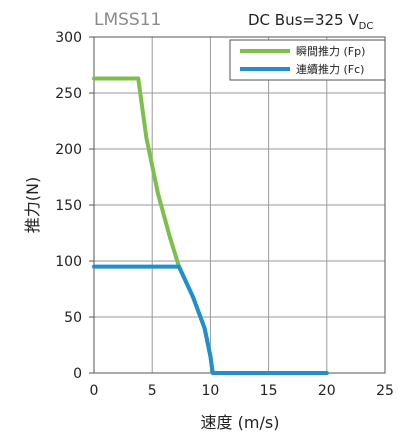 The height and width of the screenshot is (438, 398). I want to click on x-axis-title: 速度 (m/s), so click(240, 422).